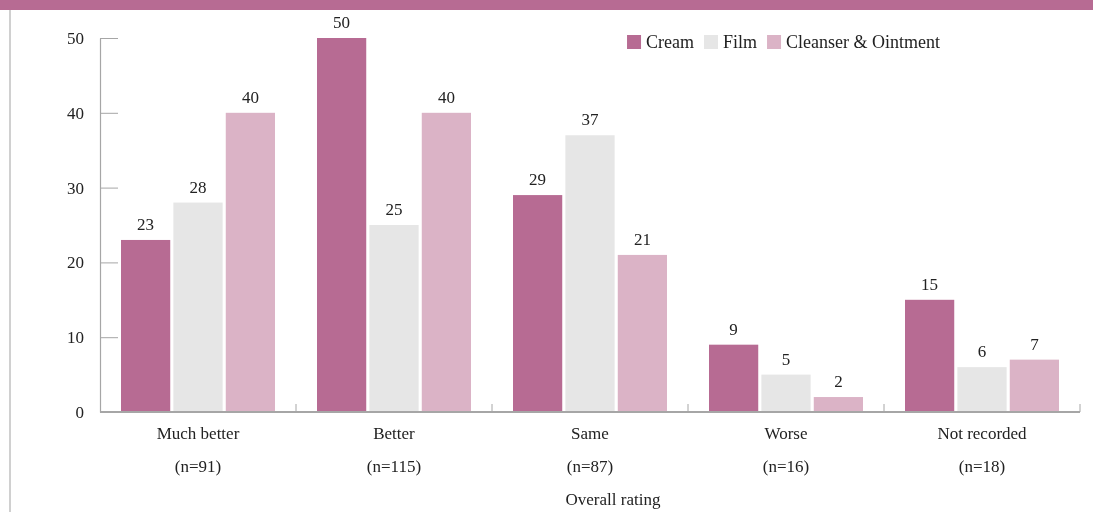  What do you see at coordinates (930, 284) in the screenshot?
I see `data-label: 15` at bounding box center [930, 284].